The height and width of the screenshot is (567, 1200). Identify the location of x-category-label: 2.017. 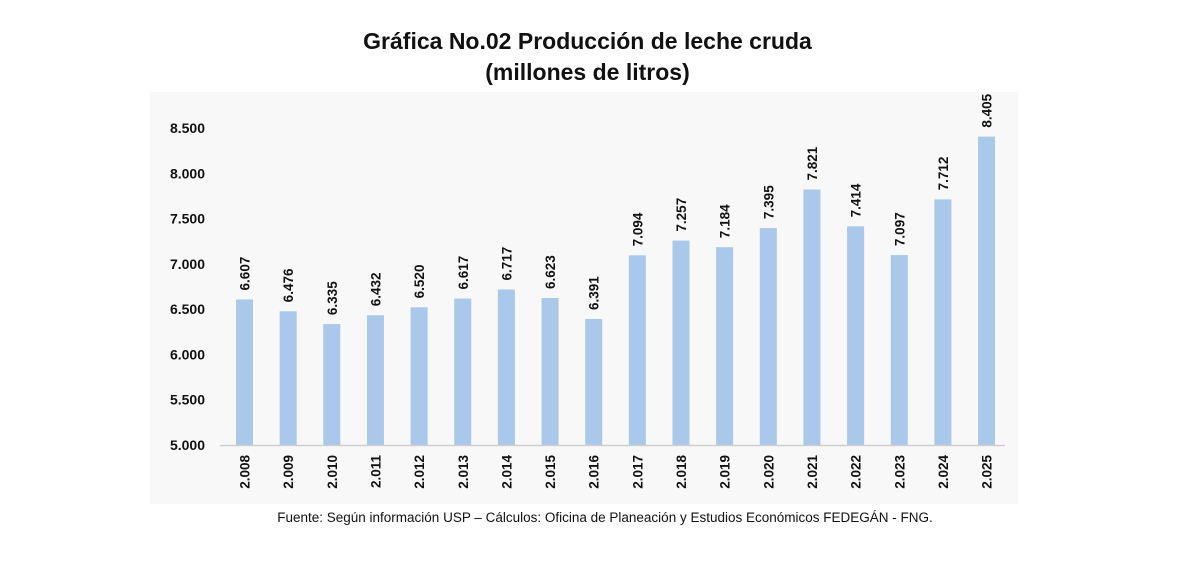
(637, 472).